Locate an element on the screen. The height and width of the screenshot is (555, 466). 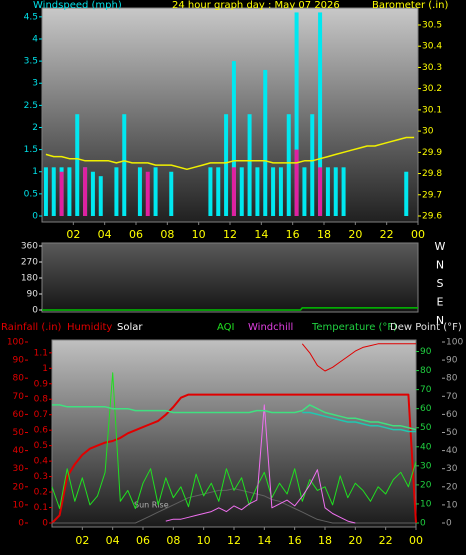
y-tick-label: 30.4 is located at coordinates (432, 47).